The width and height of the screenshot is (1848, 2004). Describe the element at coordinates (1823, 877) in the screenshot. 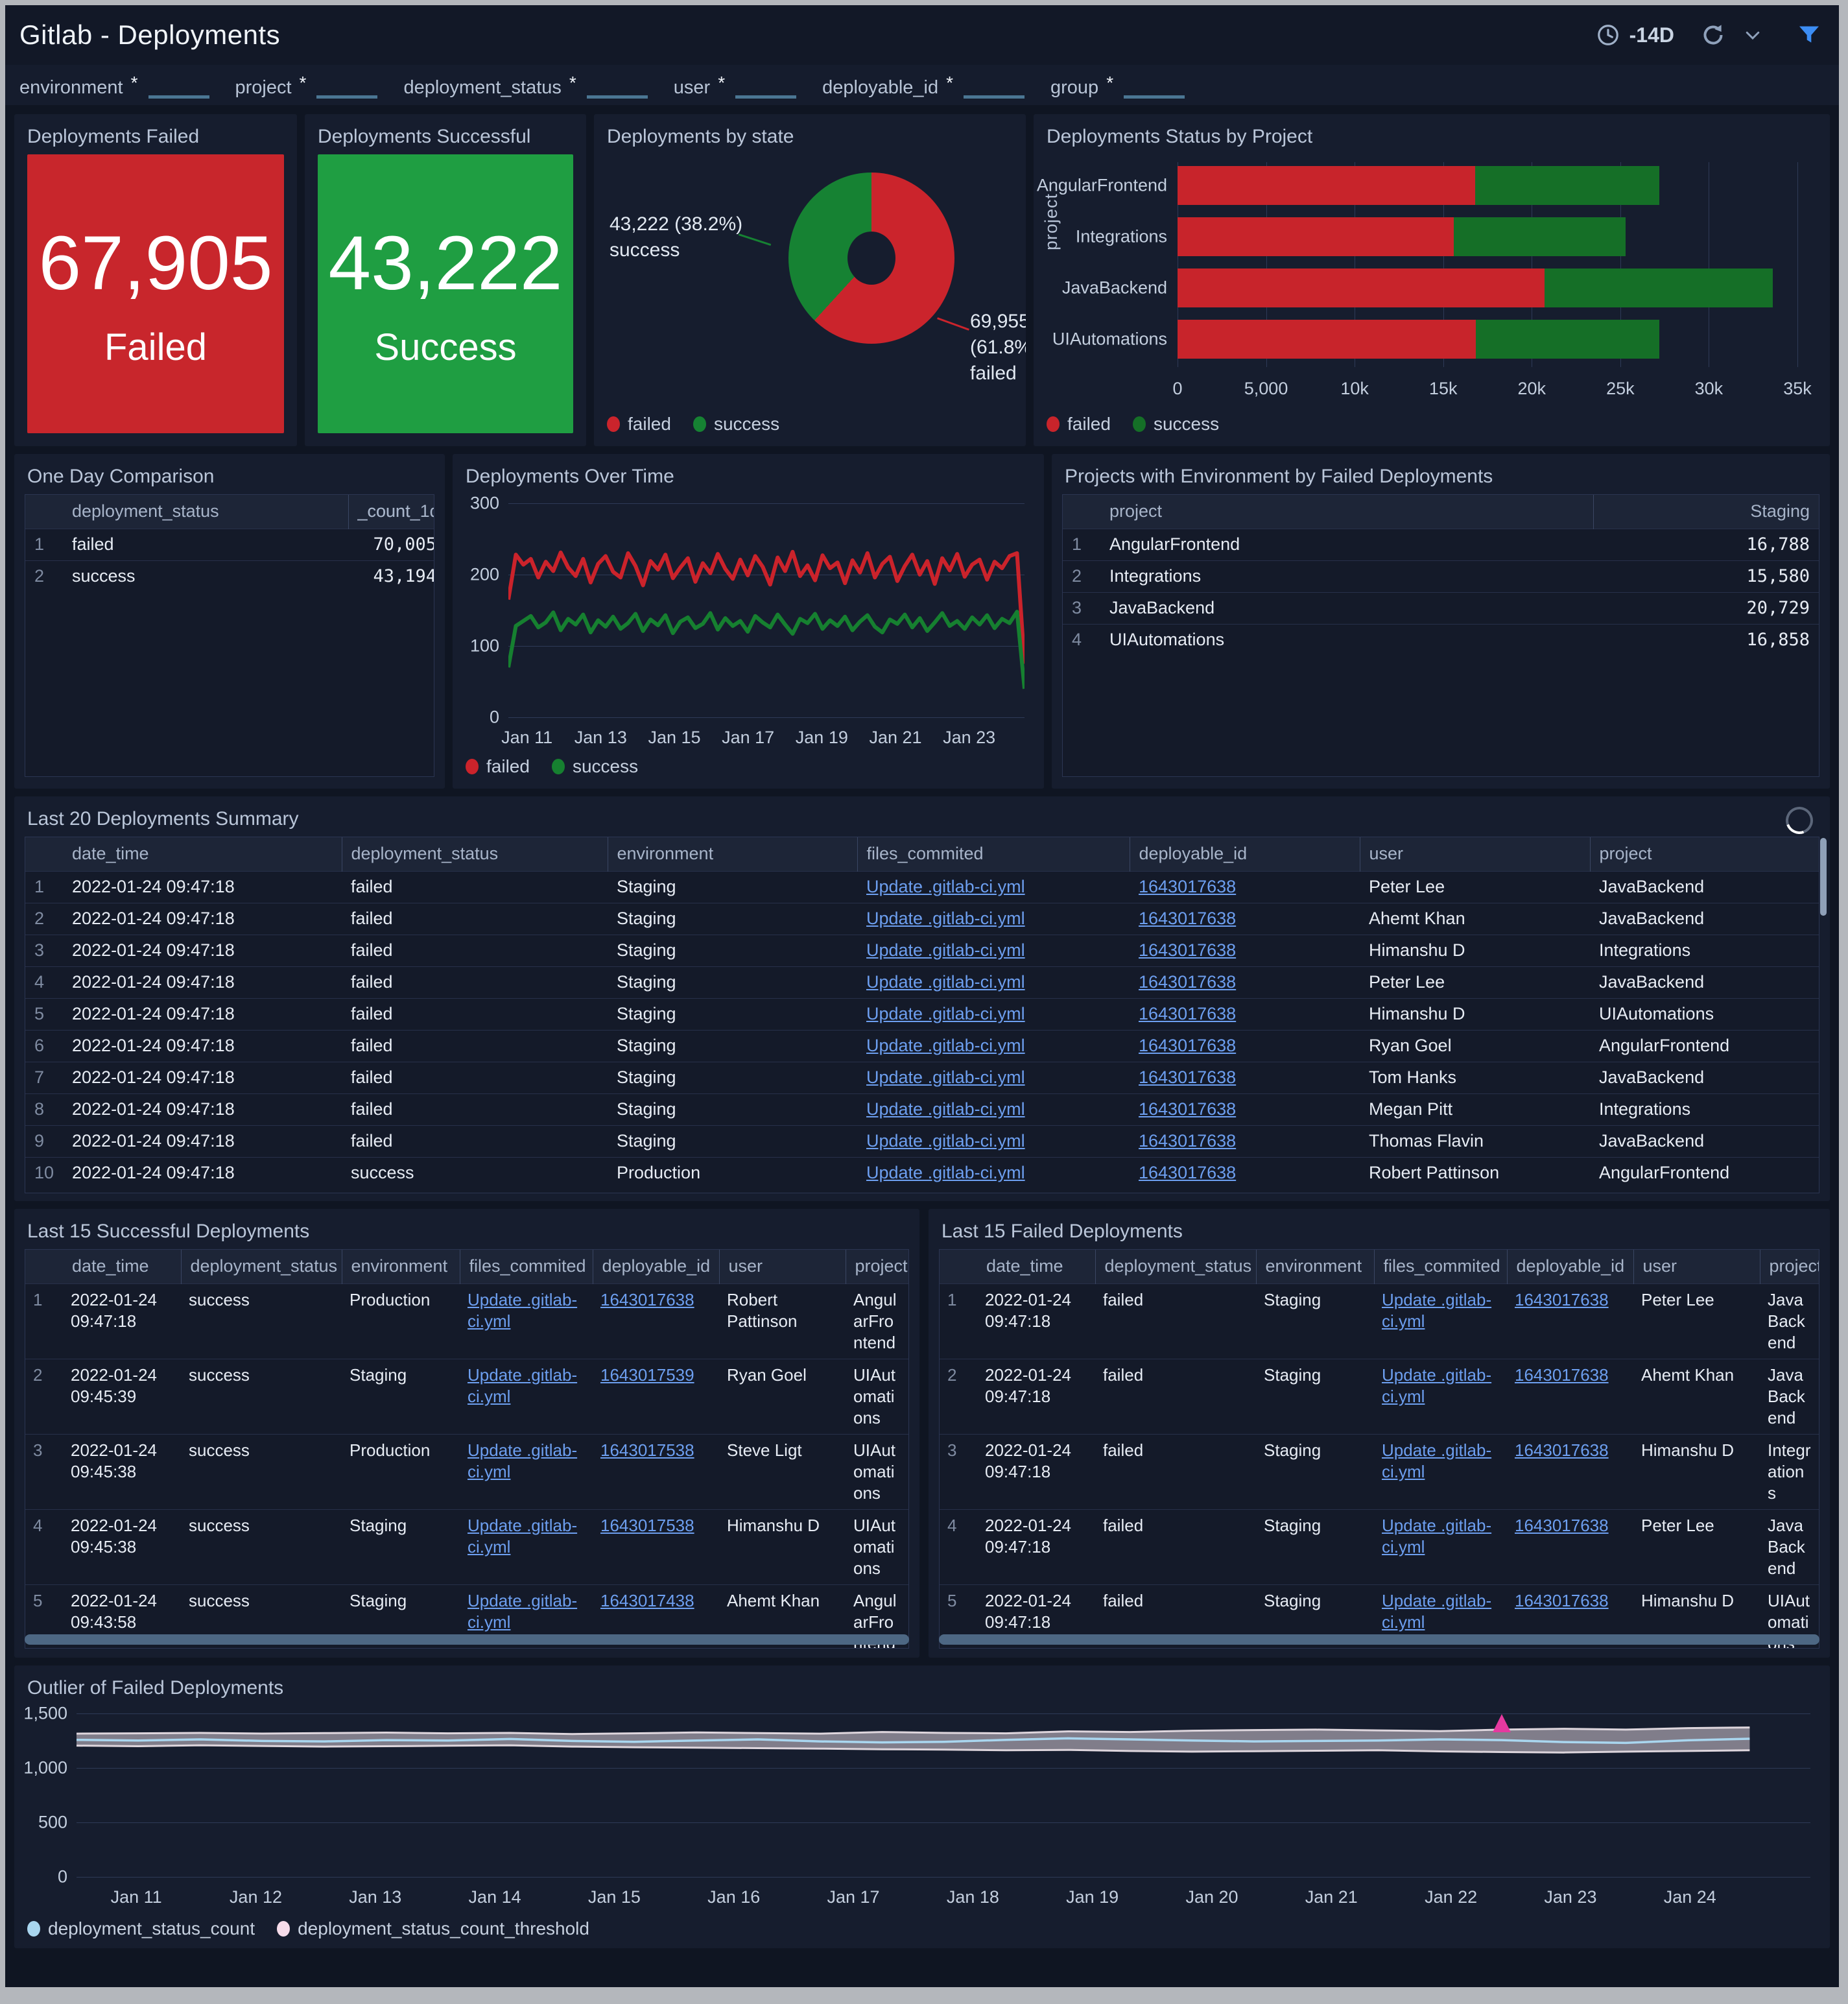

I see `vertical-scrollbar` at that location.